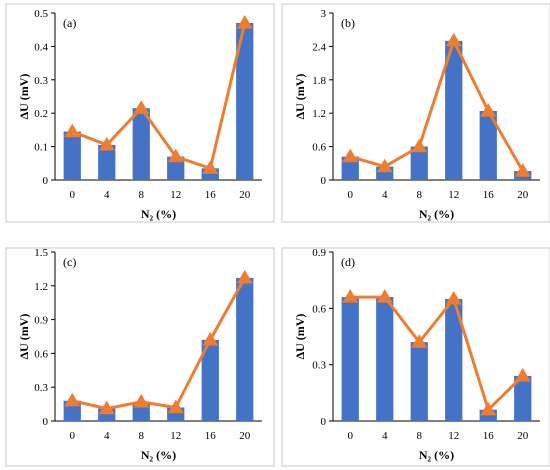 The height and width of the screenshot is (470, 550). Describe the element at coordinates (41, 47) in the screenshot. I see `y-tick-label: 0.4` at that location.